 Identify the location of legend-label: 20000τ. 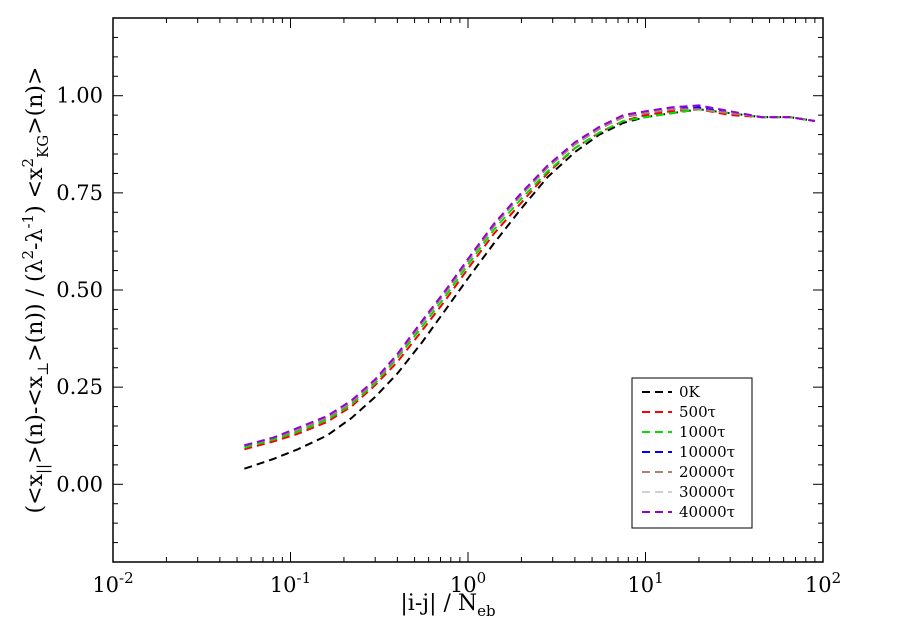
(707, 472).